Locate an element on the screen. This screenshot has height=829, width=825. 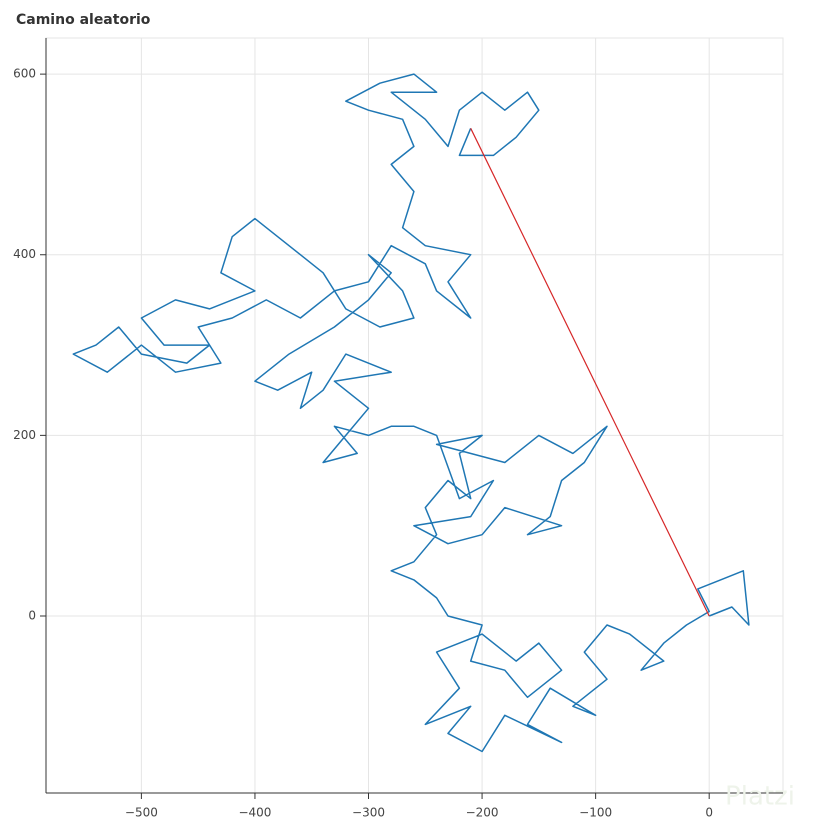
x-tick-label: −100 is located at coordinates (595, 813).